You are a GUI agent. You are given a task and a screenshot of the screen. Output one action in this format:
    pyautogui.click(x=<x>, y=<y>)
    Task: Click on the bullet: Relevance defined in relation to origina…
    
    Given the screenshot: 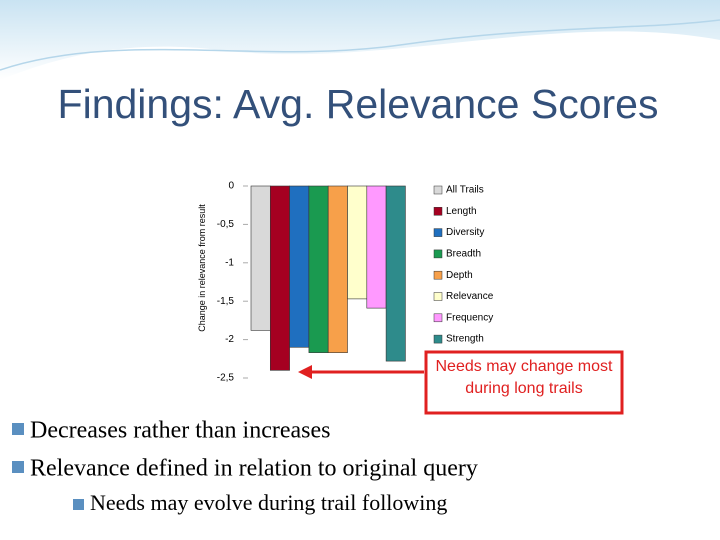 What is the action you would take?
    pyautogui.click(x=254, y=469)
    